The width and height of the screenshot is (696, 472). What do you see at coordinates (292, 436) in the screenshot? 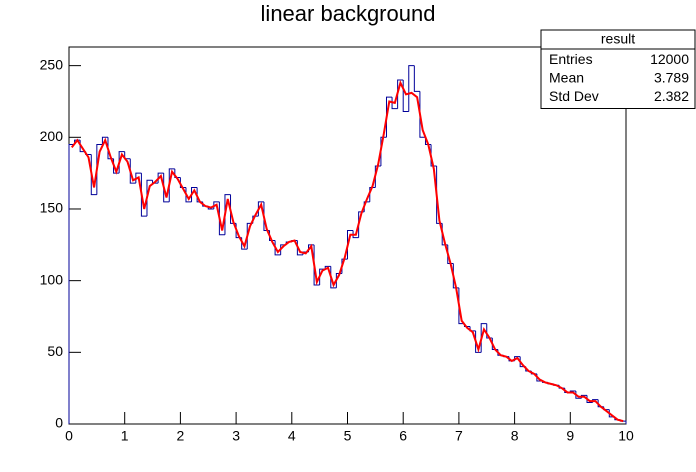
I see `x-tick-label: 4` at bounding box center [292, 436].